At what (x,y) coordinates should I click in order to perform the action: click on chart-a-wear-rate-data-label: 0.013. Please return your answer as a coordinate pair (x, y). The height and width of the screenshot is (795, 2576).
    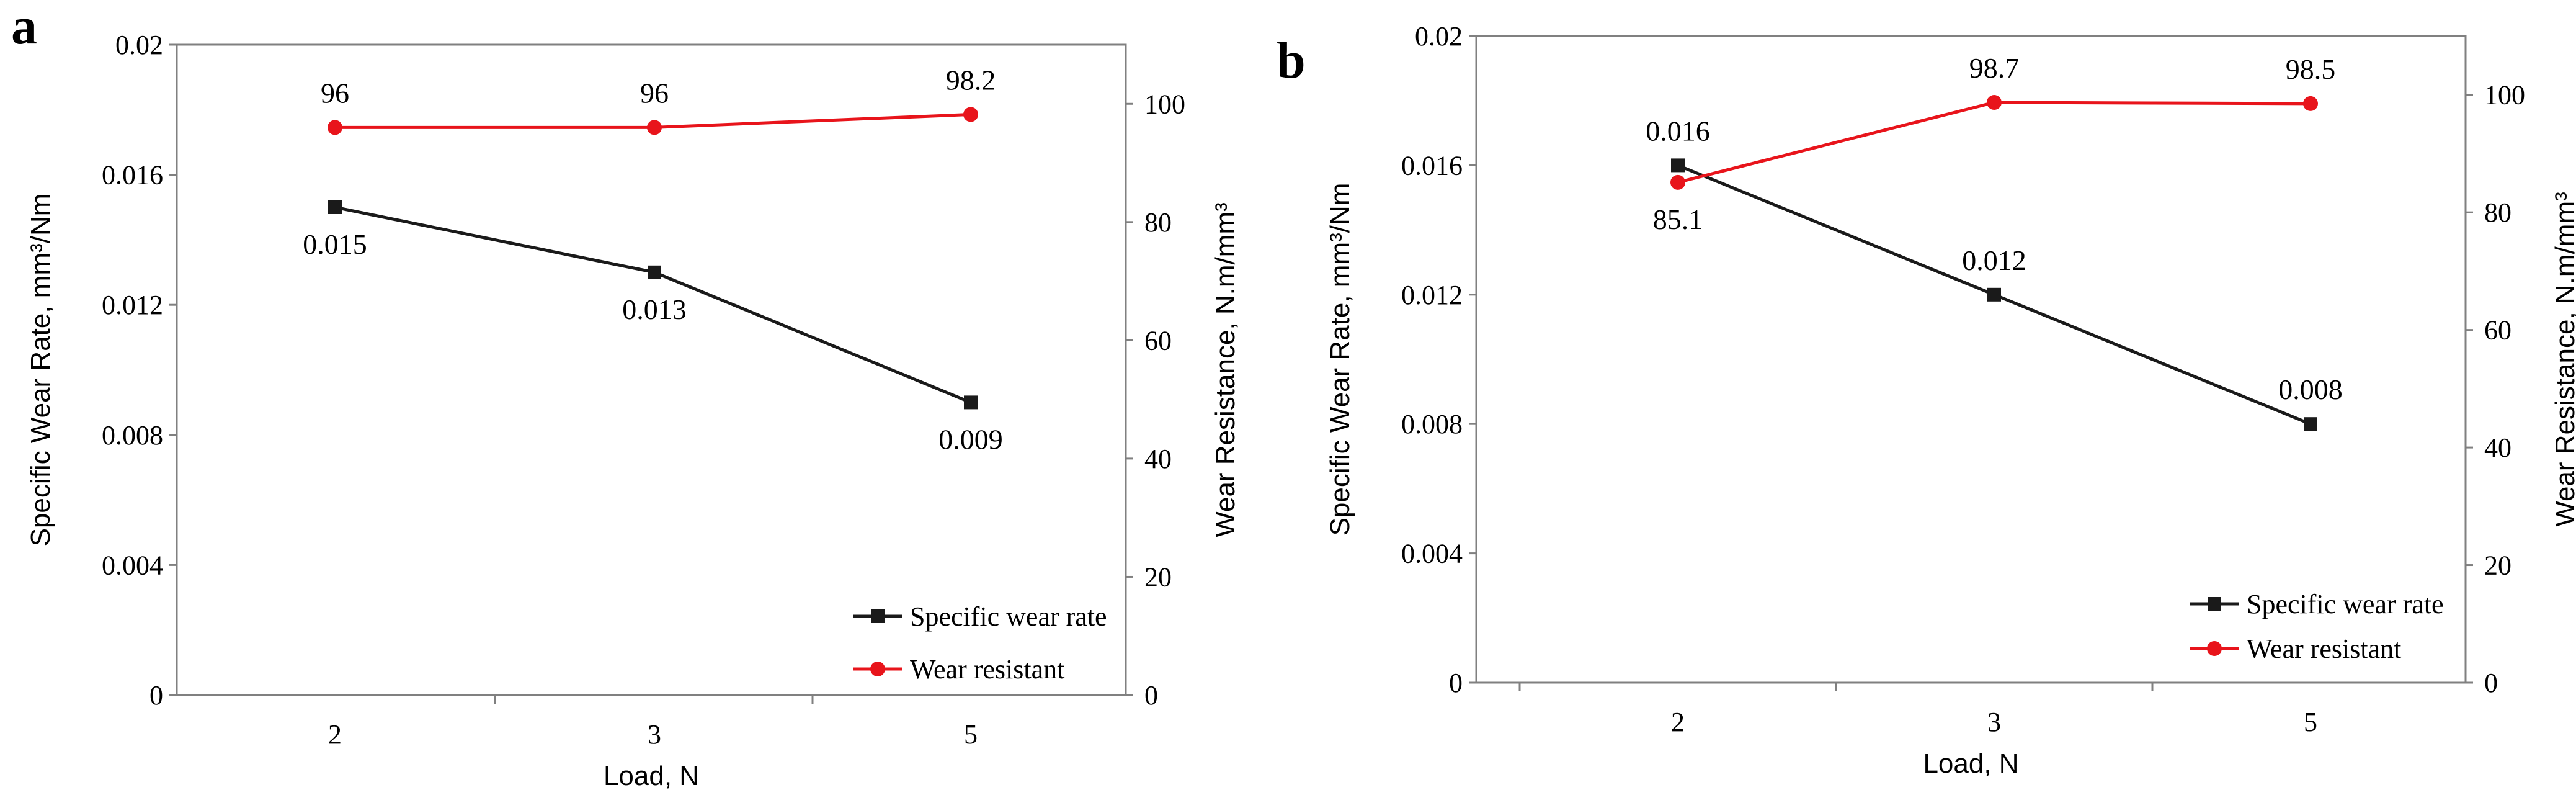
    Looking at the image, I should click on (654, 309).